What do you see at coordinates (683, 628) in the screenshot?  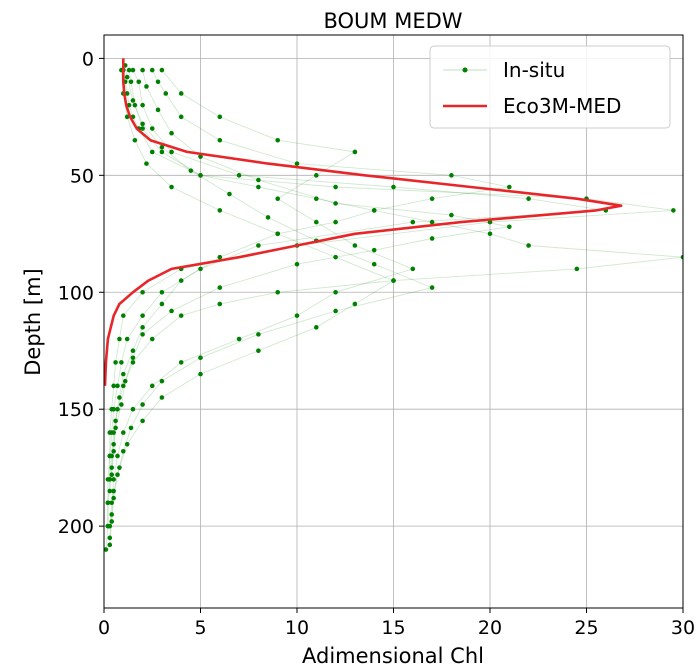 I see `x-tick-label: 30` at bounding box center [683, 628].